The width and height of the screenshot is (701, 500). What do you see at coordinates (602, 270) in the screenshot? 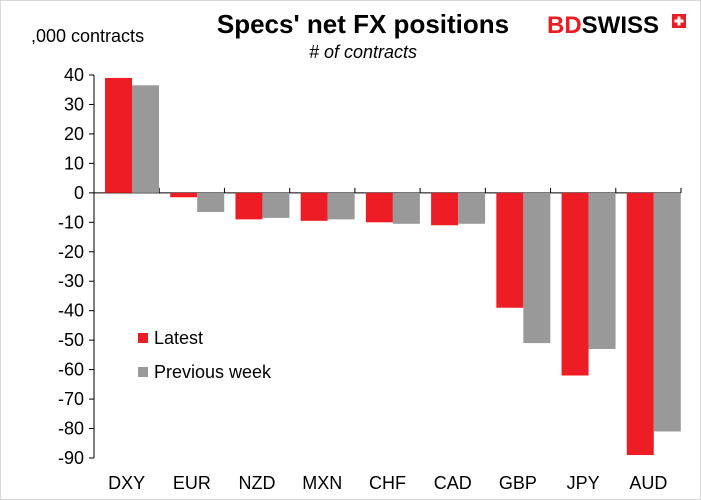
I see `bar-jpy-previous-week` at bounding box center [602, 270].